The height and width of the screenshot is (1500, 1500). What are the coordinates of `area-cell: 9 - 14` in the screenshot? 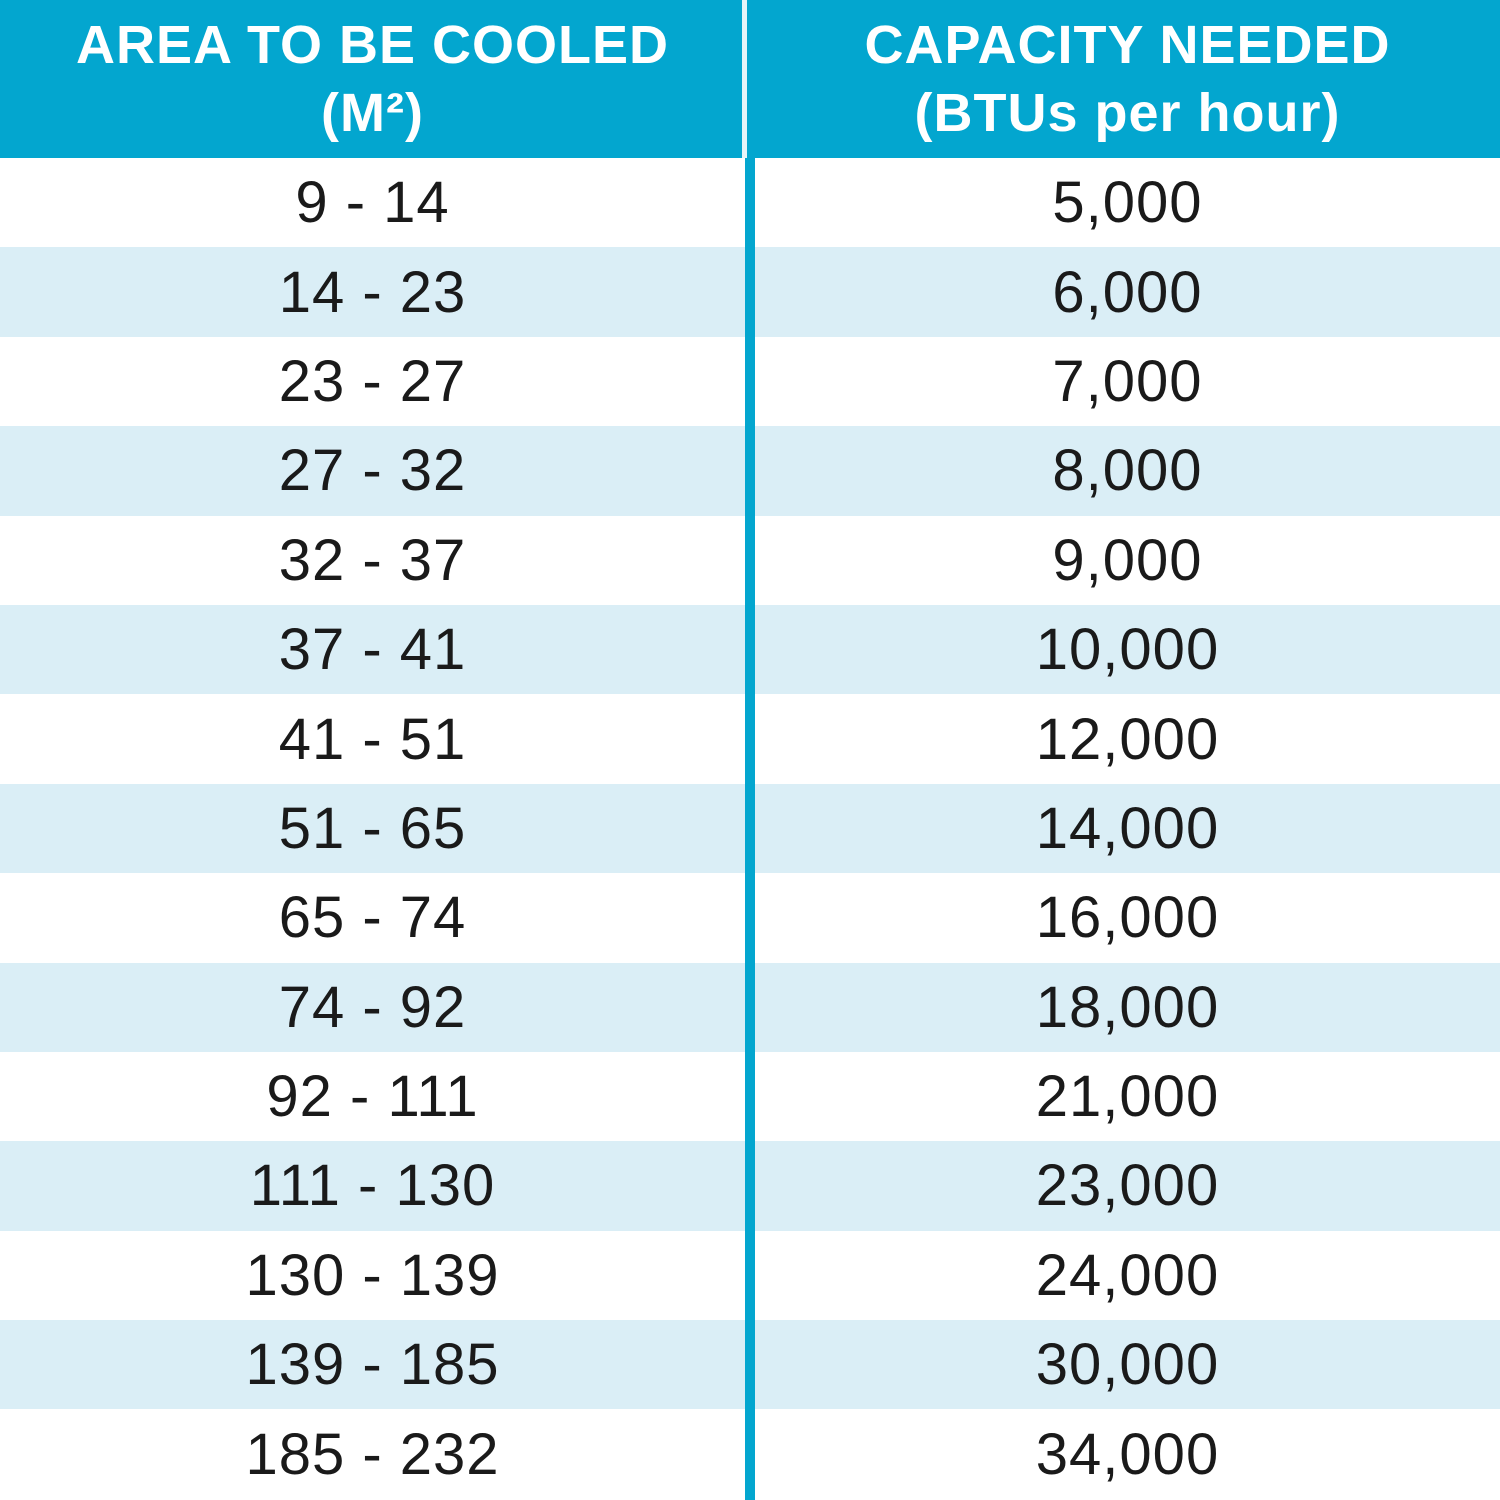 It's located at (372, 203).